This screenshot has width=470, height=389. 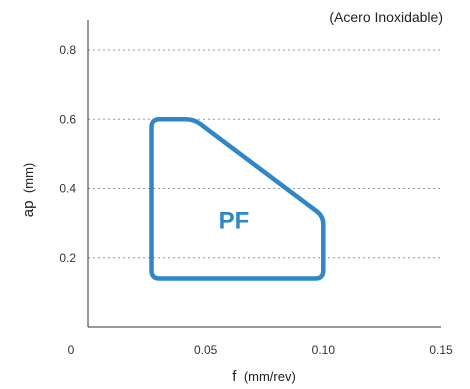 I want to click on x-tick-label: 0.05, so click(x=206, y=350).